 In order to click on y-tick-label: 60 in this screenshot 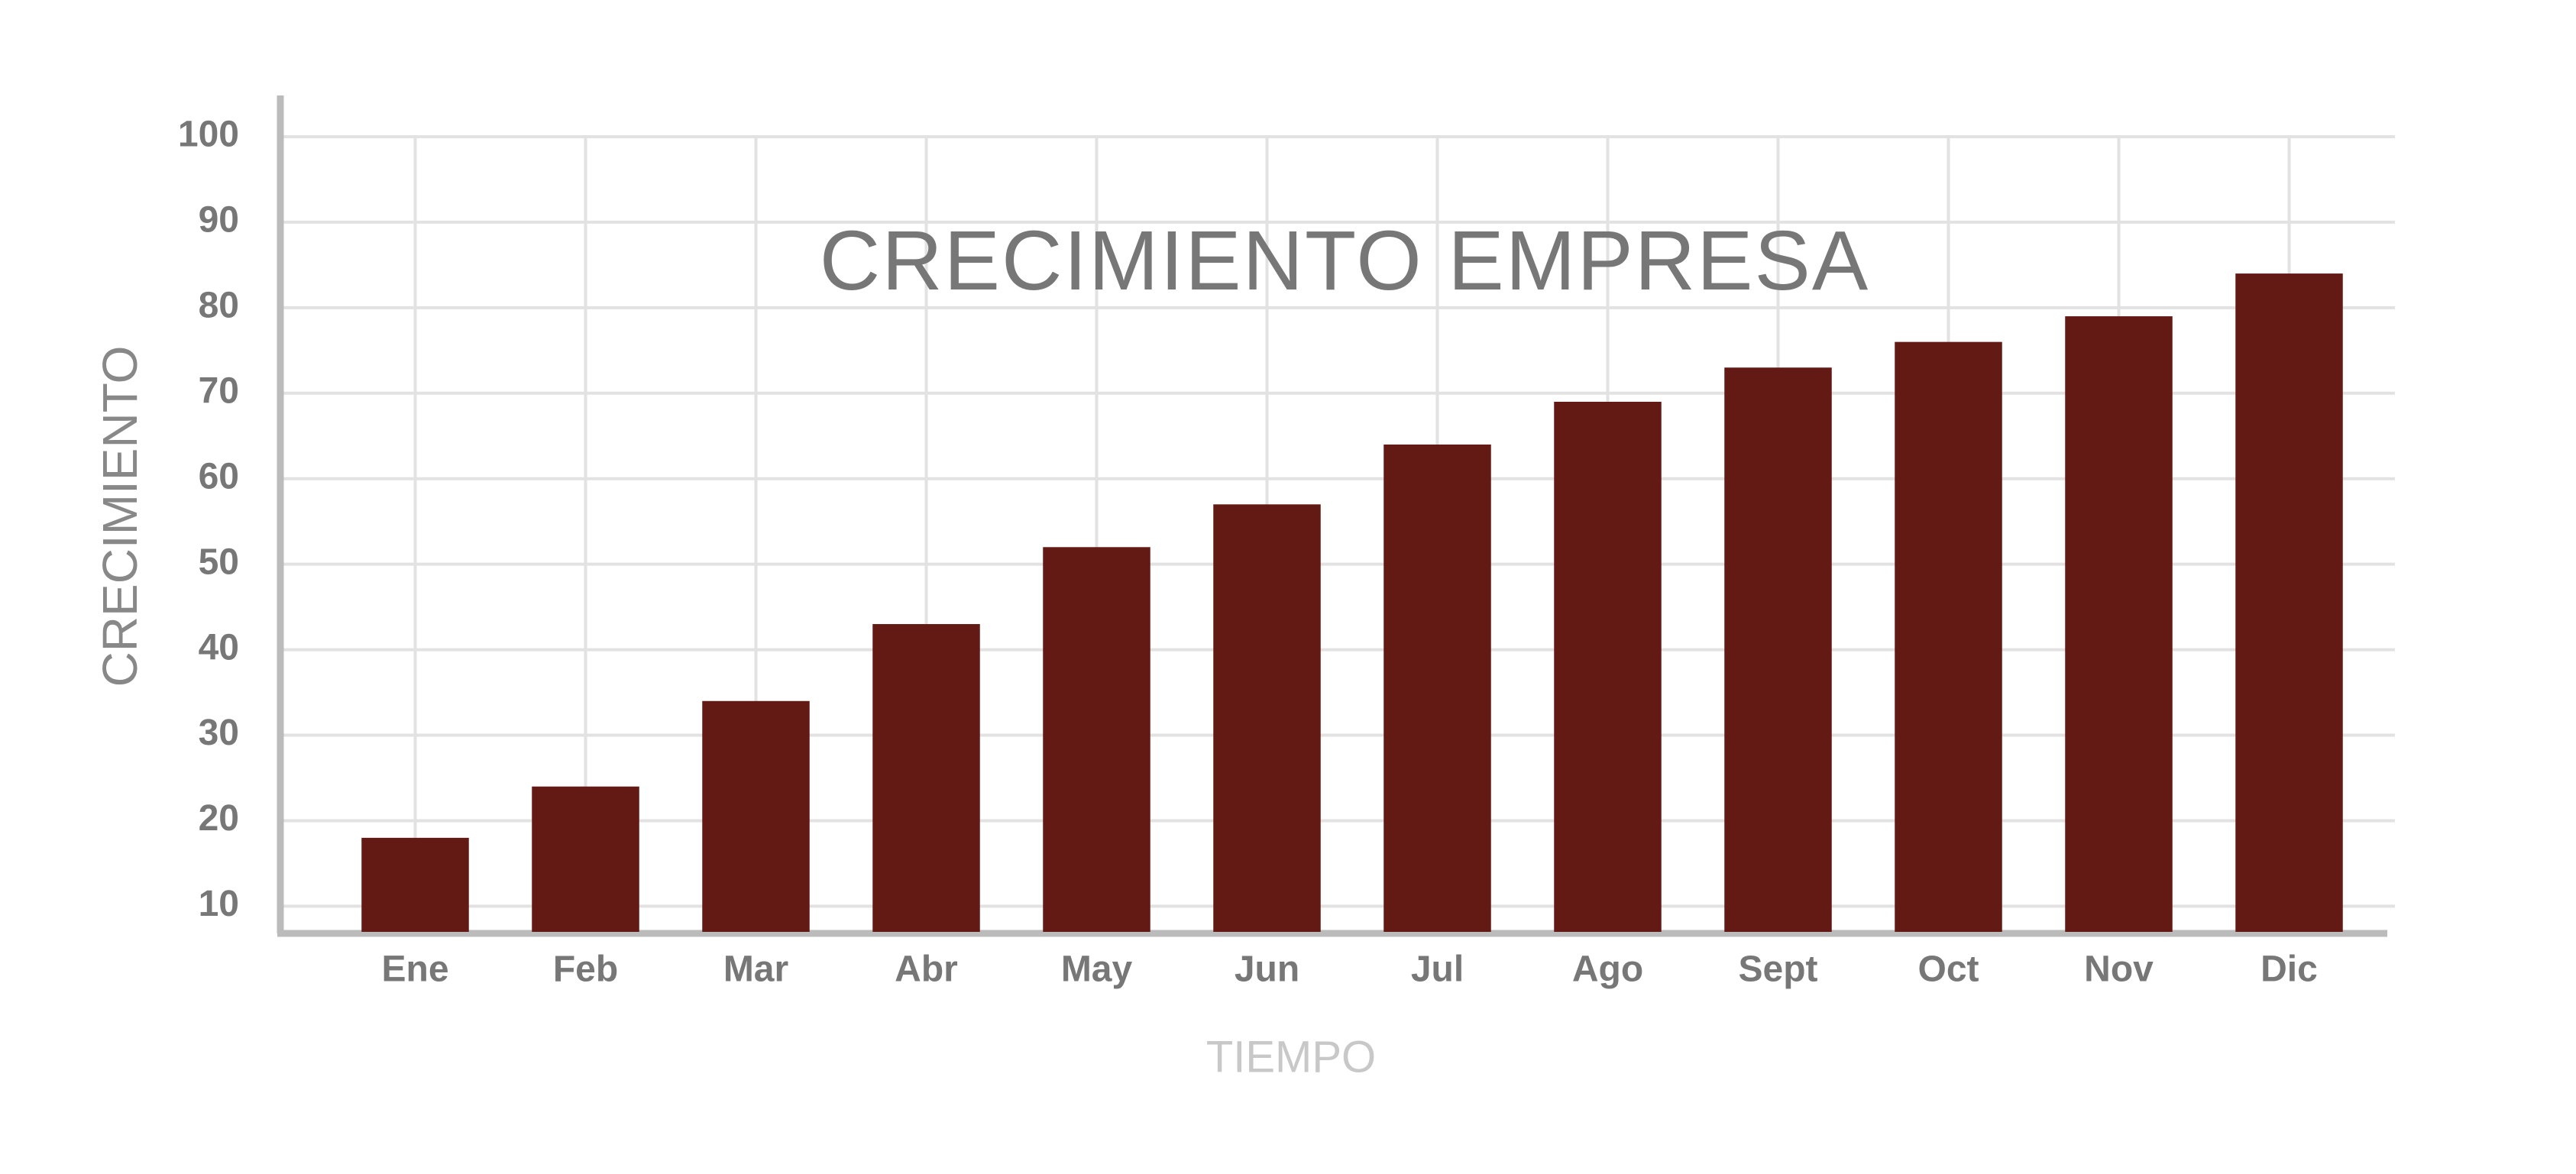, I will do `click(219, 476)`.